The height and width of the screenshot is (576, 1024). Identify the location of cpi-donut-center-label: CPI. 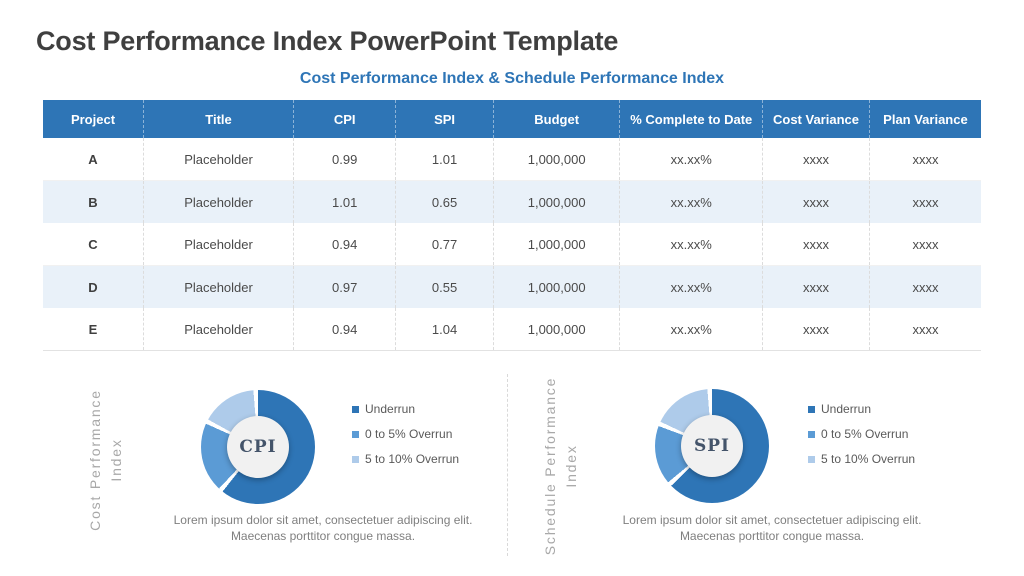
(258, 447).